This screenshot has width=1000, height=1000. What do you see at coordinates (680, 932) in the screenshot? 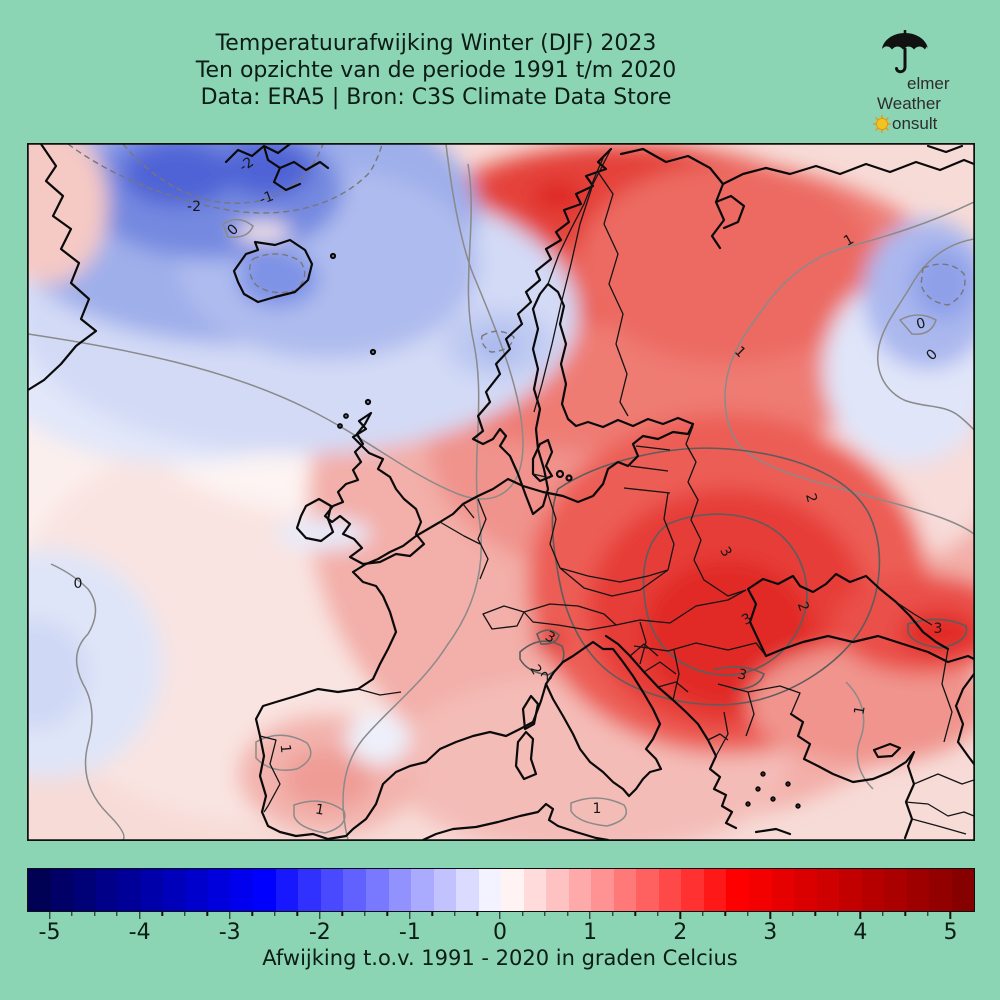
I see `colorbar-tick-label: 2` at bounding box center [680, 932].